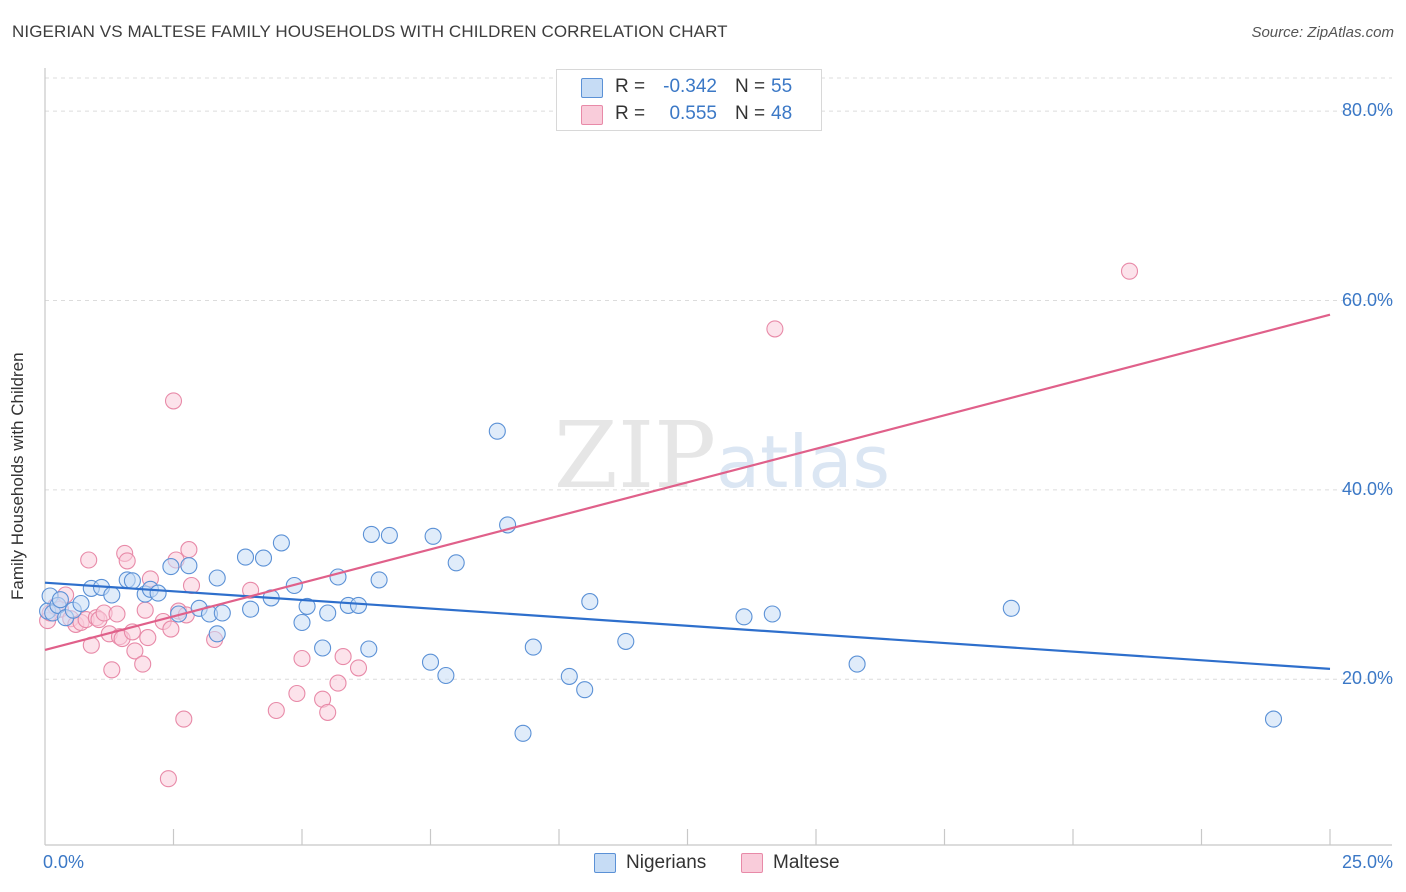  I want to click on maltese-legend-swatch, so click(752, 863).